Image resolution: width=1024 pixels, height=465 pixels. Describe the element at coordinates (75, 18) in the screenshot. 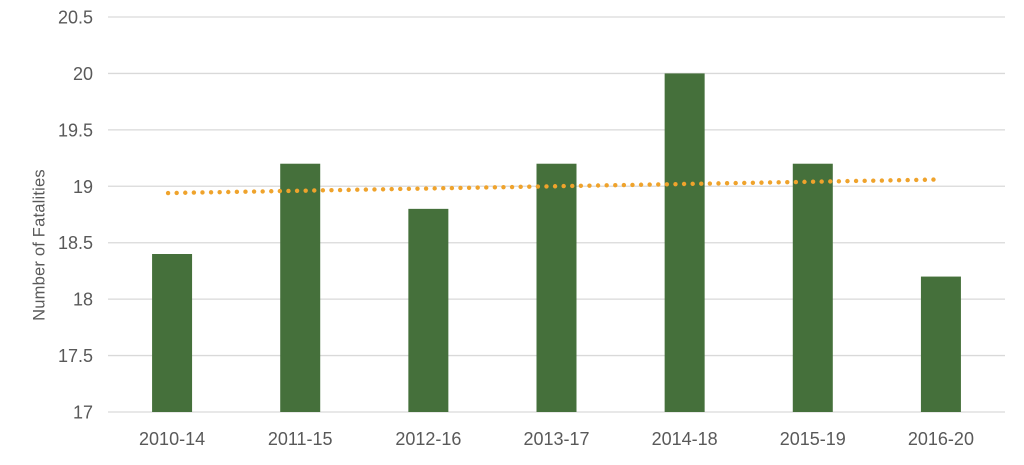

I see `y-tick-label: 20.5` at that location.